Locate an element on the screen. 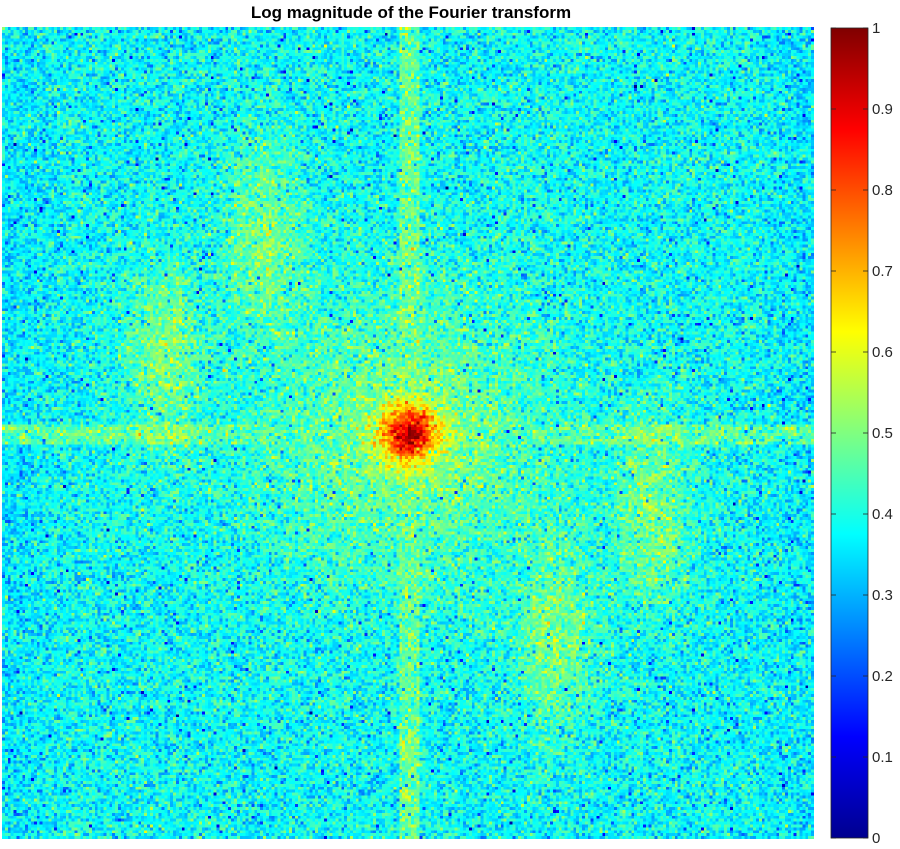  colorbar-tick-label: 0.8 is located at coordinates (882, 190).